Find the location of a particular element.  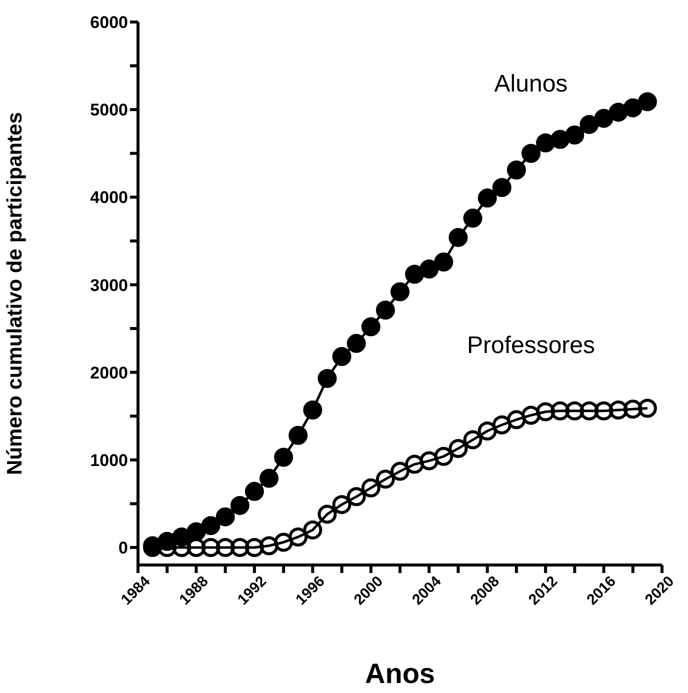

y-tick-label: 0 is located at coordinates (123, 548).